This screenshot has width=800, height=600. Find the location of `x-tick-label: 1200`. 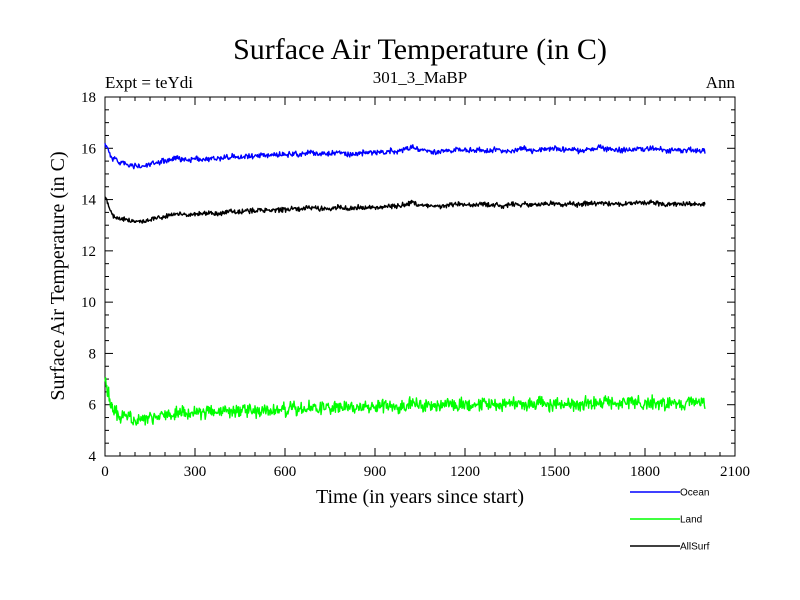

x-tick-label: 1200 is located at coordinates (465, 472).